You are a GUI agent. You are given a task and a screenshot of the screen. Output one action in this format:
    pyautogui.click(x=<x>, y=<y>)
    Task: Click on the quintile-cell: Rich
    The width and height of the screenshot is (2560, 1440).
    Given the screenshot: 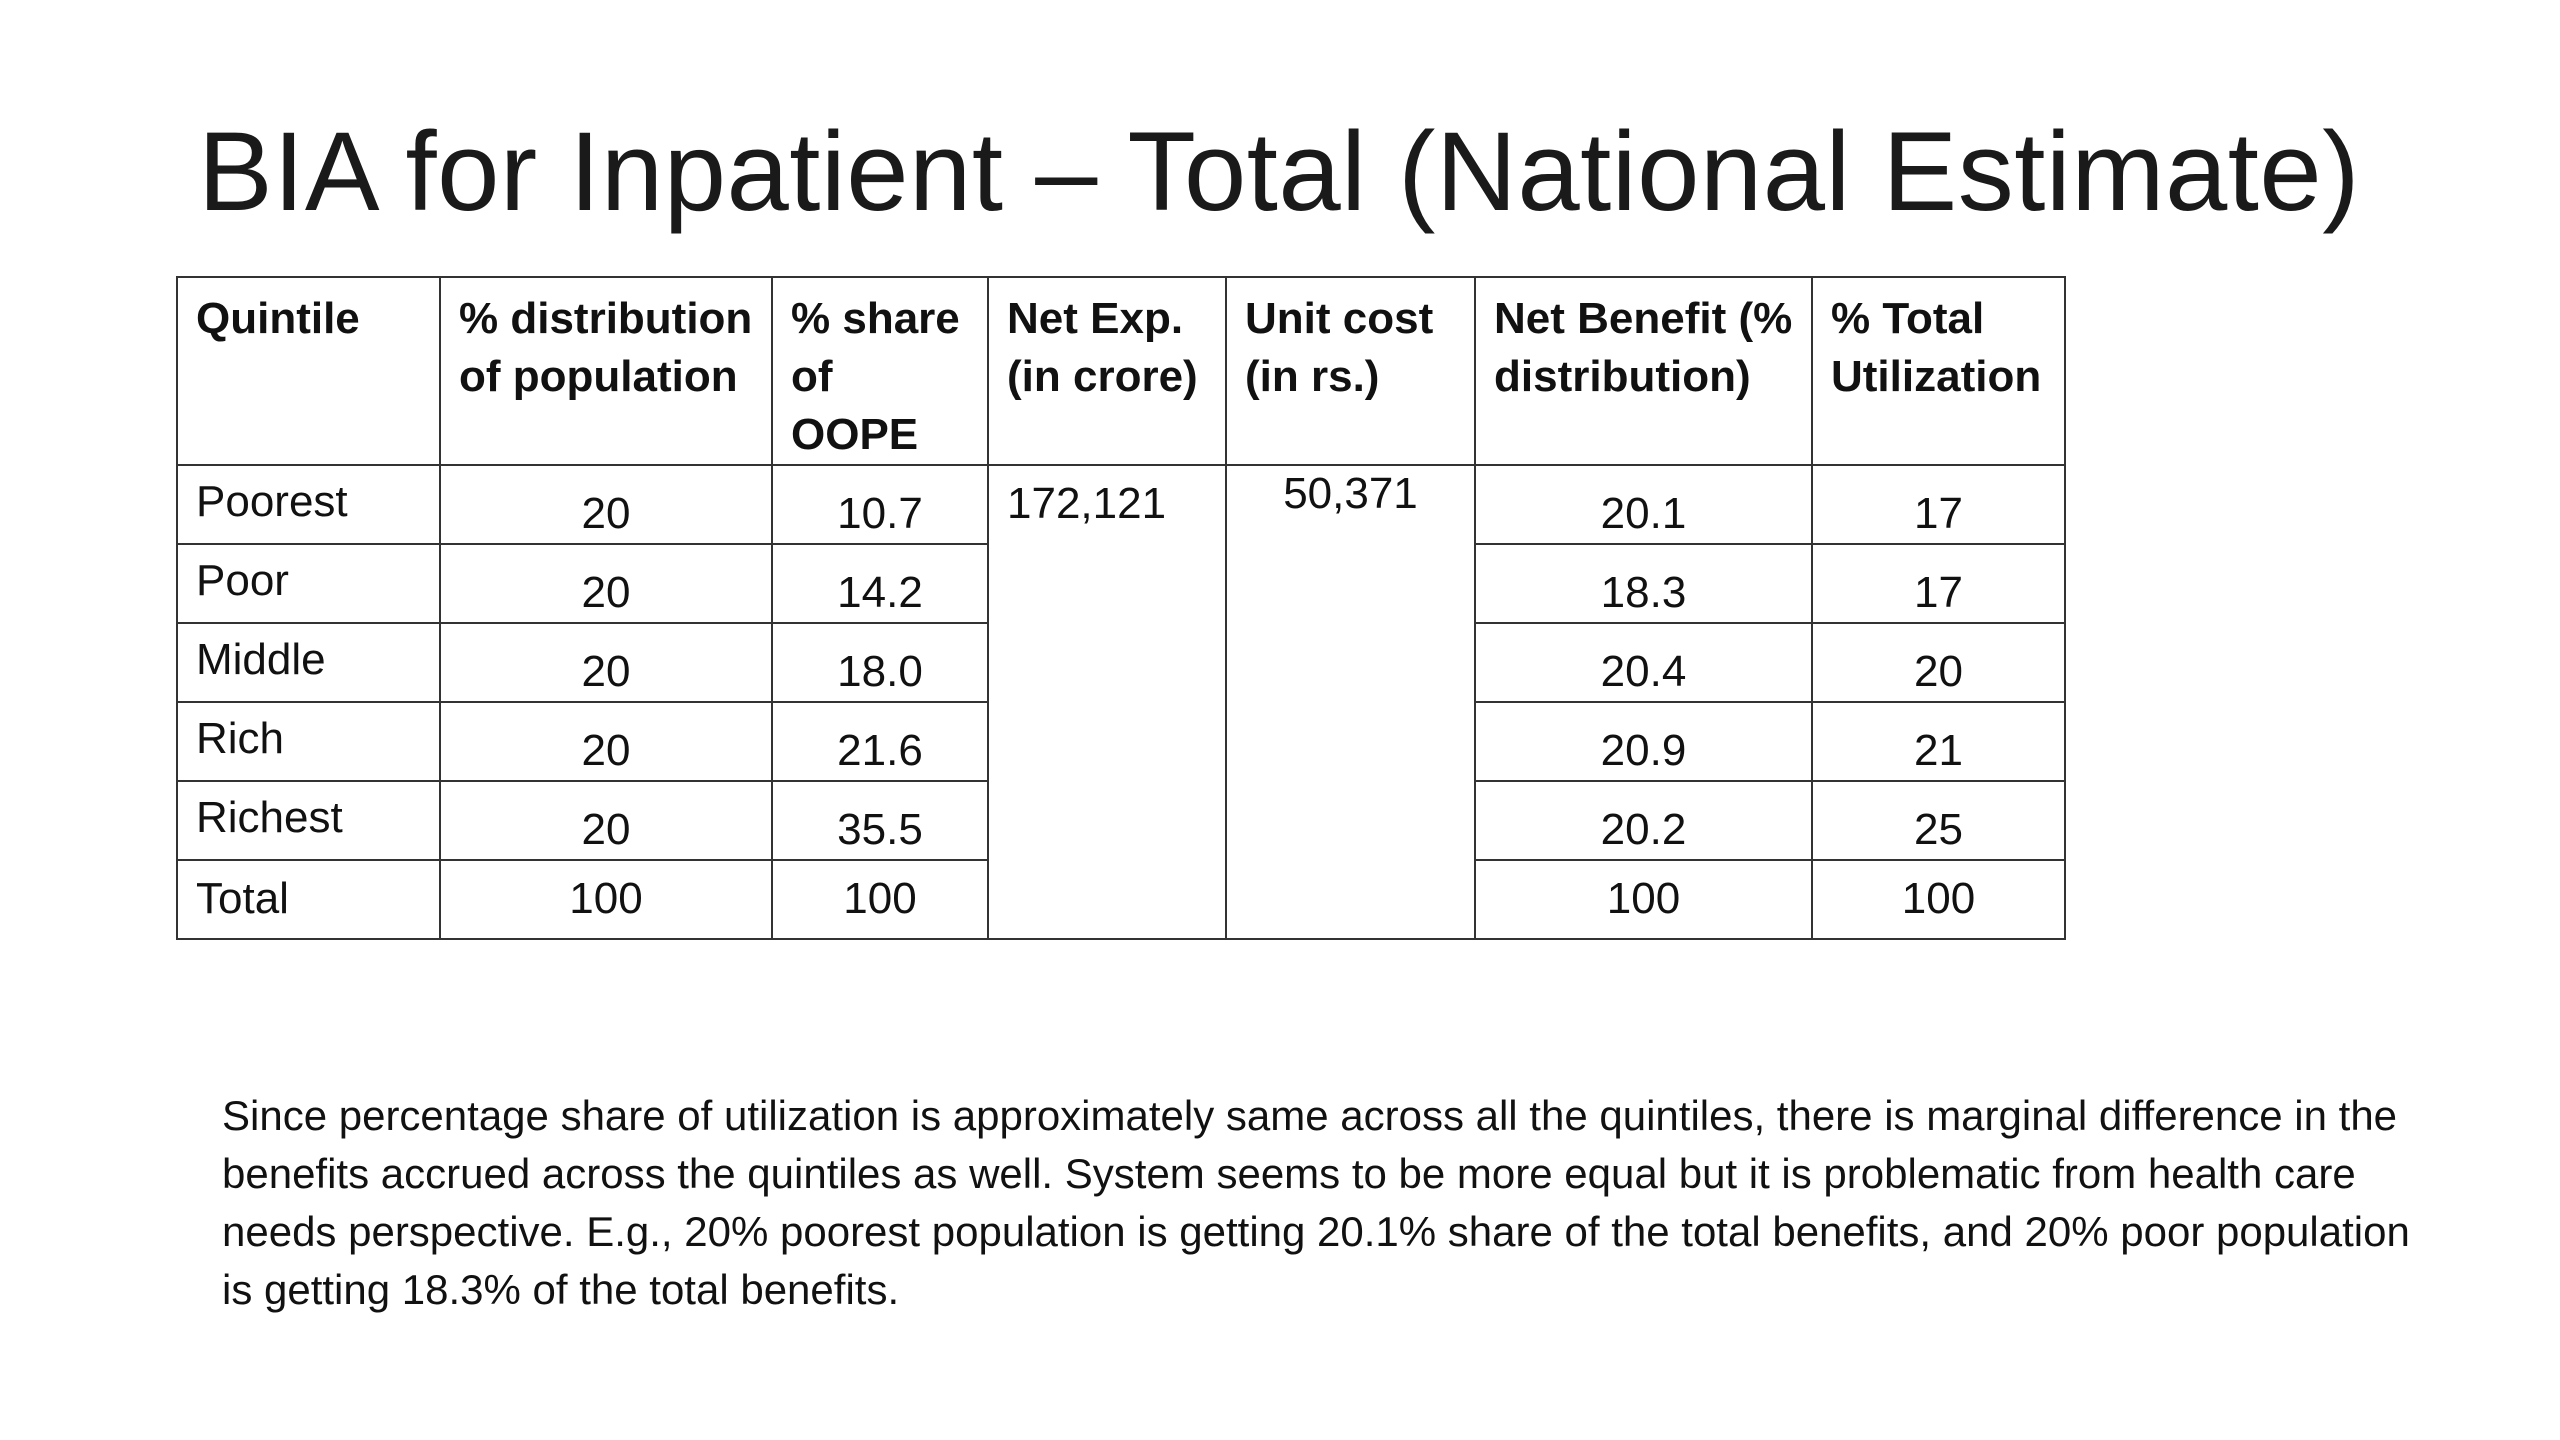 What is the action you would take?
    pyautogui.click(x=308, y=741)
    